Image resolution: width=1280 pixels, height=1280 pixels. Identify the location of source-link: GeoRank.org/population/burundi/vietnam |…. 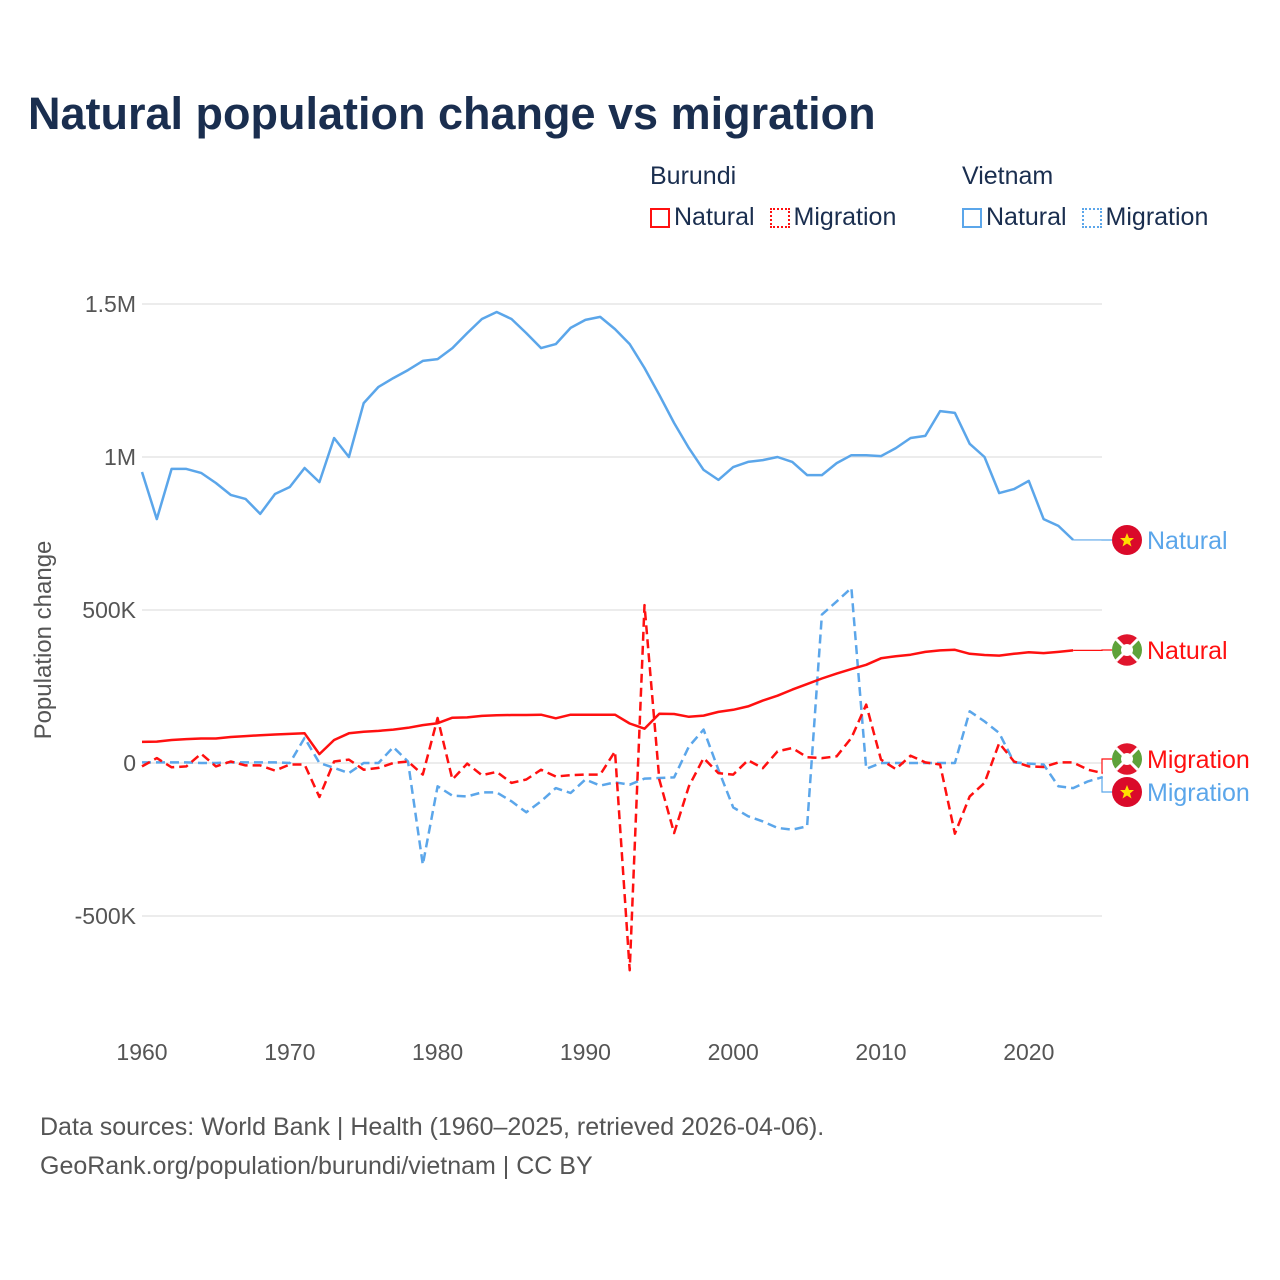
(316, 1166).